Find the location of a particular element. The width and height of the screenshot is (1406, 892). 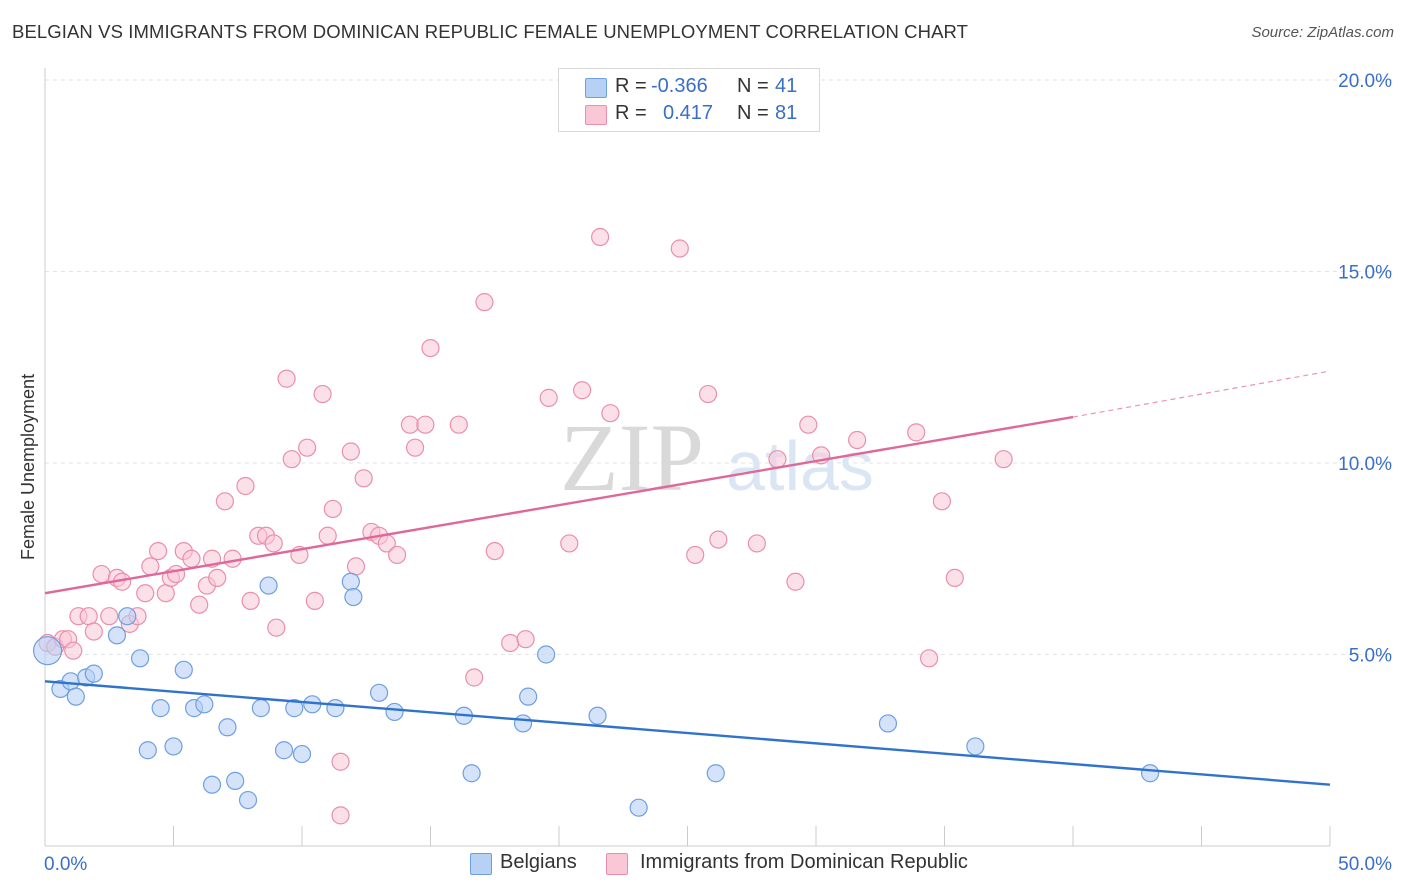

watermark-zip: ZIP is located at coordinates (632, 457).